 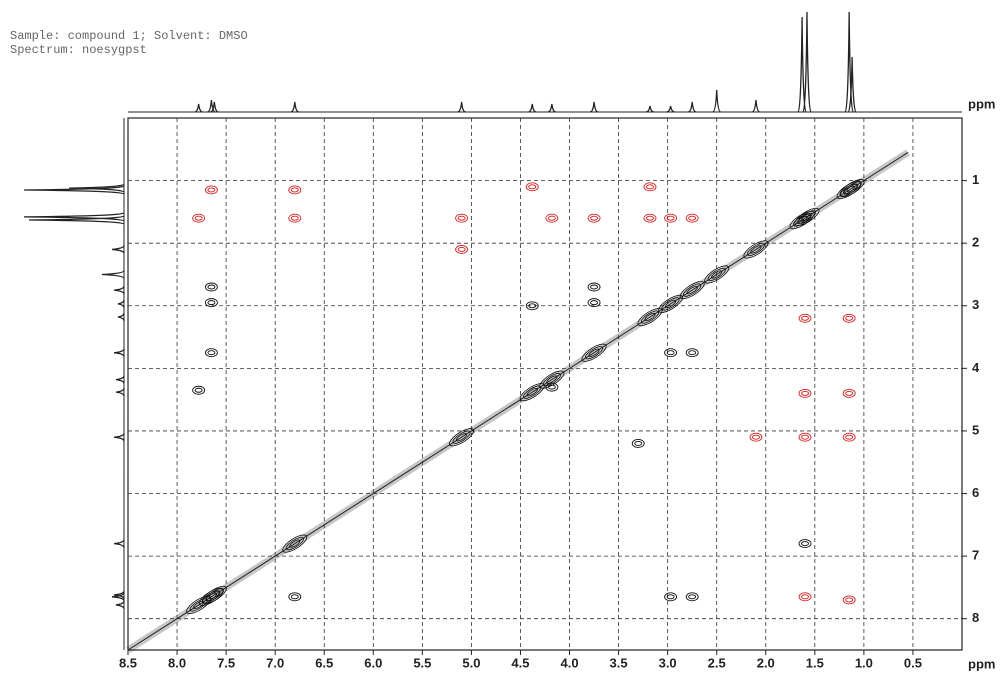 What do you see at coordinates (275, 662) in the screenshot?
I see `x-tick-label: 7.0` at bounding box center [275, 662].